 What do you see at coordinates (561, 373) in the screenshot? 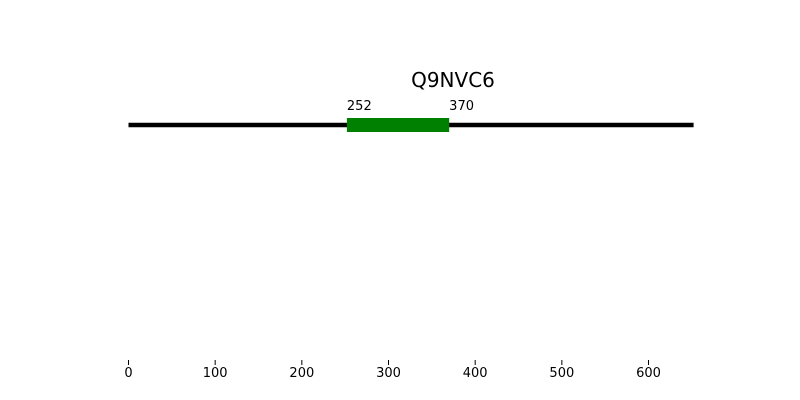
I see `x-tick-label: 500` at bounding box center [561, 373].